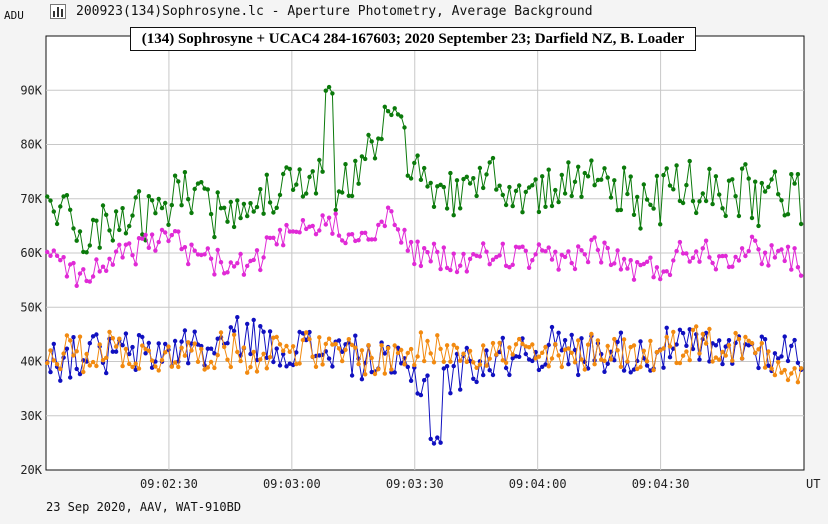 The image size is (828, 524). Describe the element at coordinates (31, 145) in the screenshot. I see `y-tick-label: 80K` at that location.